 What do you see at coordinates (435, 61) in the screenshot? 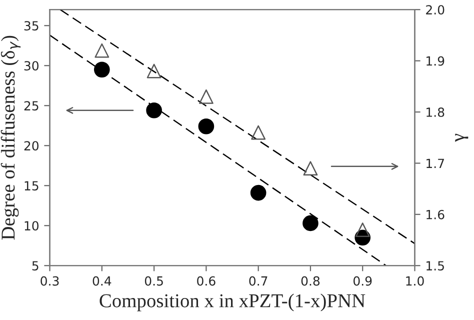
I see `y2-tick-label: 1.9` at bounding box center [435, 61].